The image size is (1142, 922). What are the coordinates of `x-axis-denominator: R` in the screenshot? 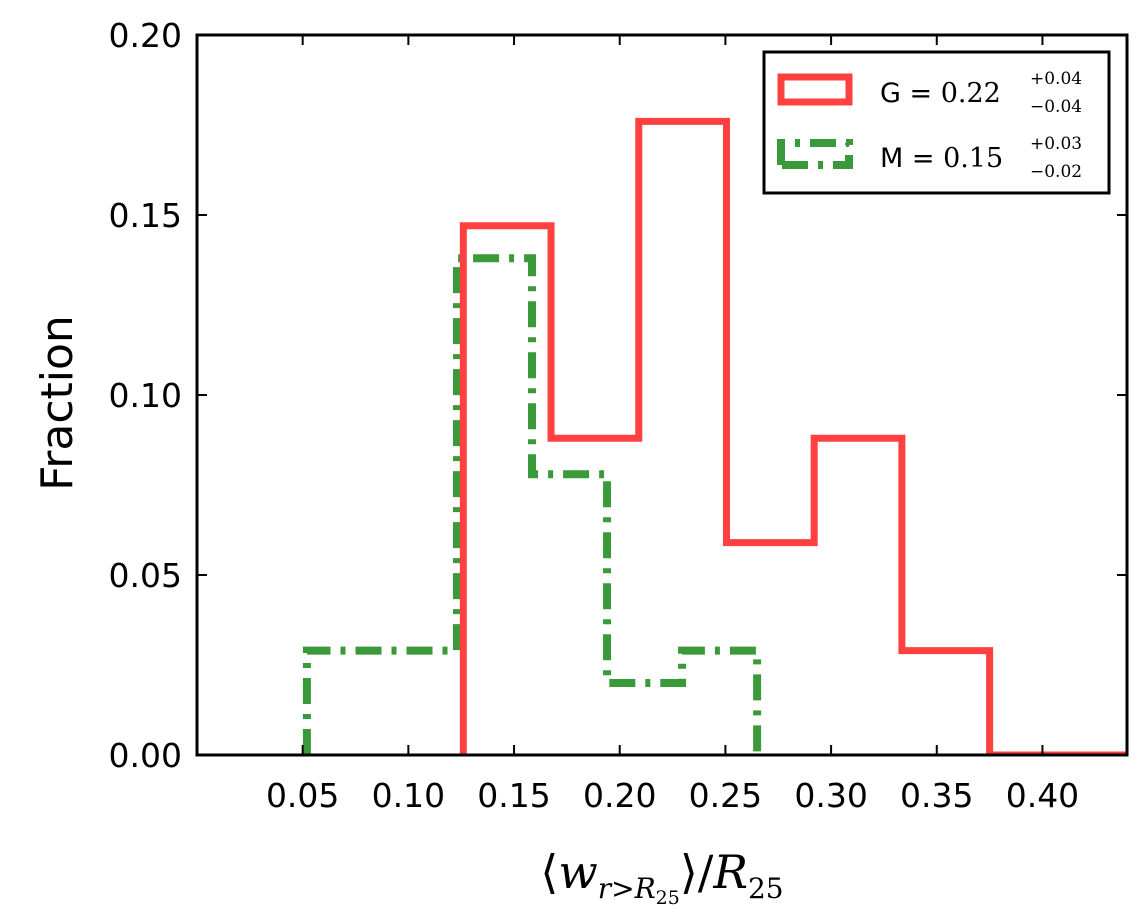 It's located at (730, 872).